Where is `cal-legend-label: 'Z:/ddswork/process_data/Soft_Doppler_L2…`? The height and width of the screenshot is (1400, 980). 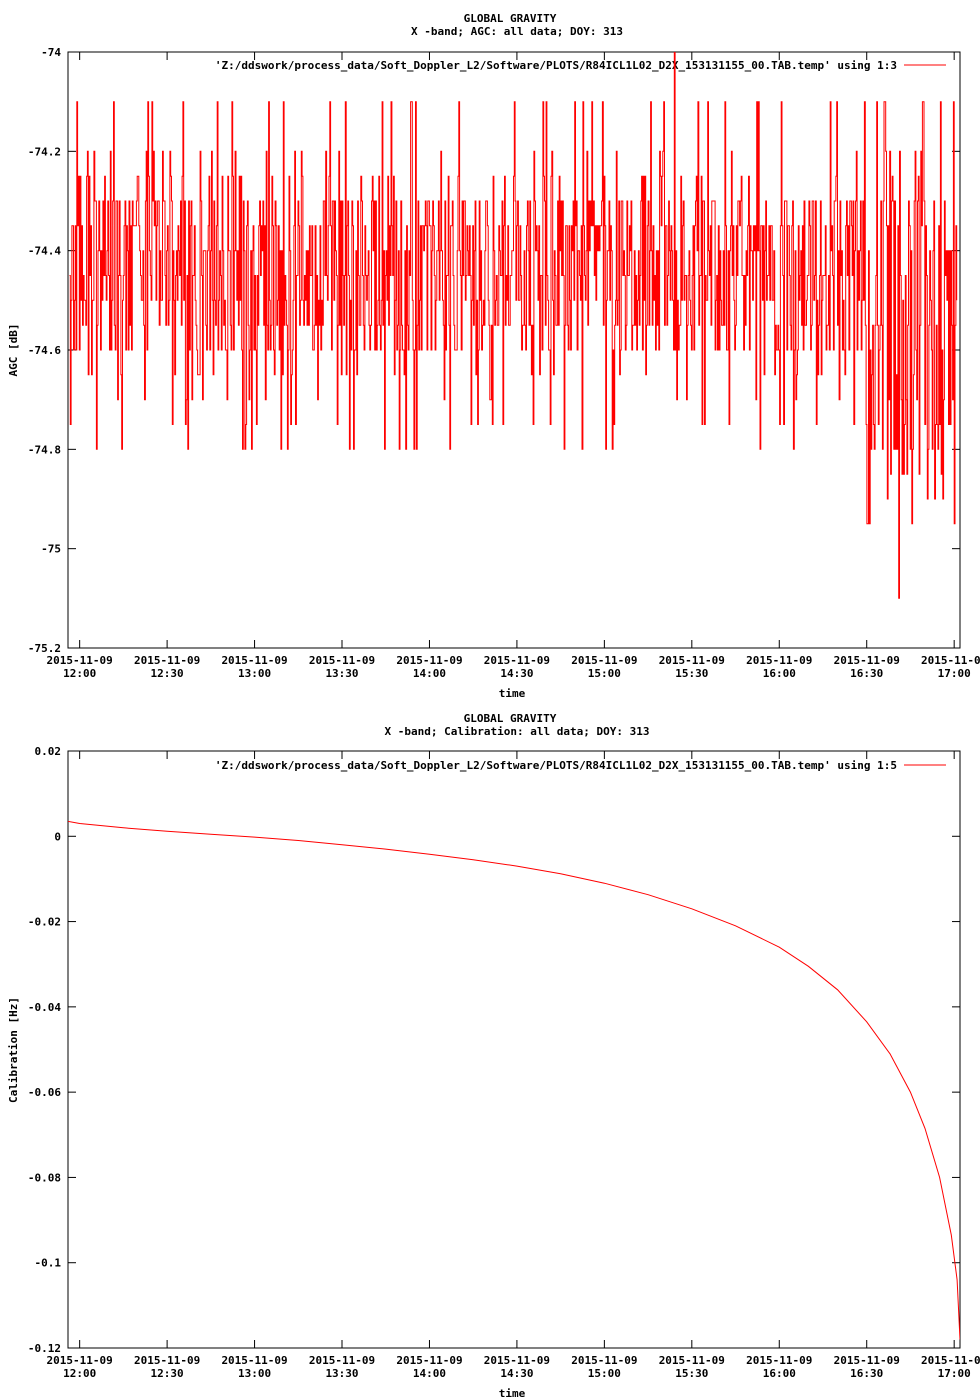
cal-legend-label: 'Z:/ddswork/process_data/Soft_Doppler_L2… is located at coordinates (556, 765).